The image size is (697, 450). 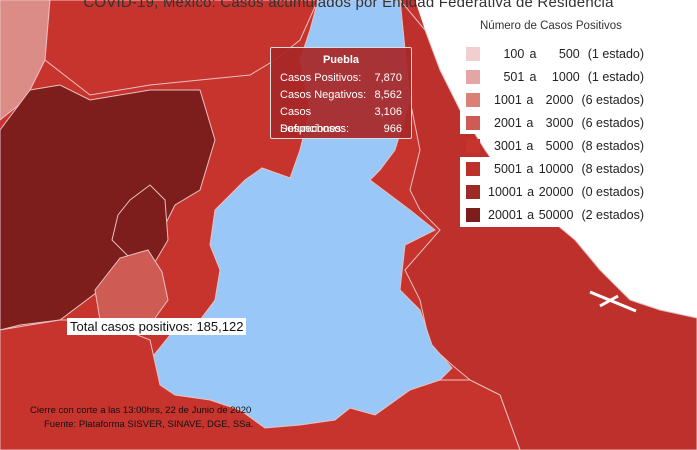 I want to click on legend-item: 10001 a 20000 (0 estados), so click(x=552, y=192).